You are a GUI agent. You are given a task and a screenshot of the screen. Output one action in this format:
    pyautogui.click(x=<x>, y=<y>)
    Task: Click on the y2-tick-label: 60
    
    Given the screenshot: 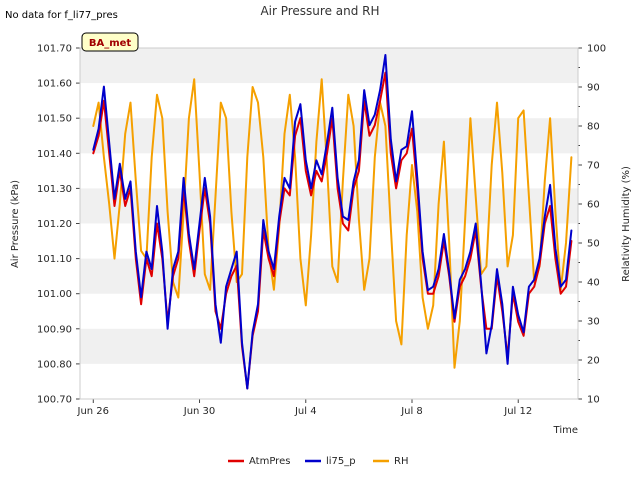 What is the action you would take?
    pyautogui.click(x=593, y=205)
    